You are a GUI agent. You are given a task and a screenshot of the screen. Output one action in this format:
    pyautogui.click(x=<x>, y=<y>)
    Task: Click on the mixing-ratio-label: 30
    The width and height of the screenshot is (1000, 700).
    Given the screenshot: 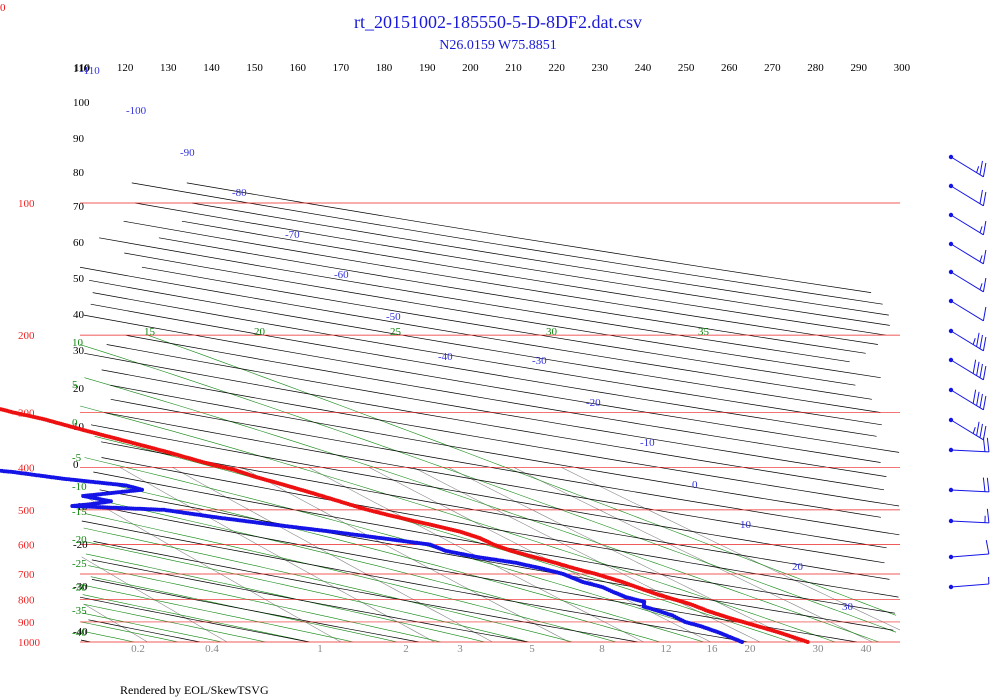 What is the action you would take?
    pyautogui.click(x=819, y=649)
    